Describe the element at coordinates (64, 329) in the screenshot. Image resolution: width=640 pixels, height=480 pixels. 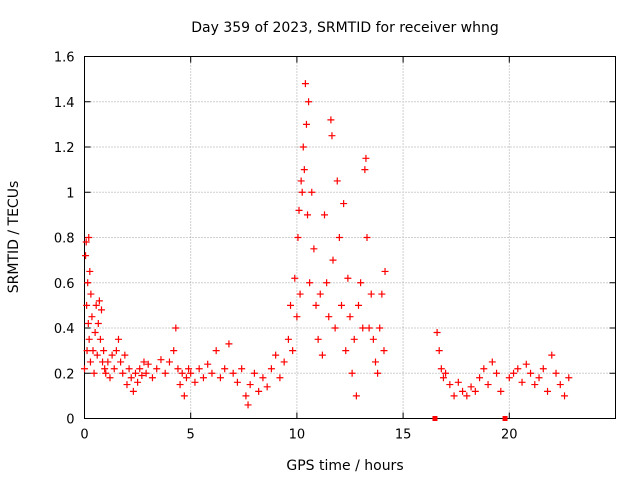
I see `y-tick-label: 0.4` at that location.